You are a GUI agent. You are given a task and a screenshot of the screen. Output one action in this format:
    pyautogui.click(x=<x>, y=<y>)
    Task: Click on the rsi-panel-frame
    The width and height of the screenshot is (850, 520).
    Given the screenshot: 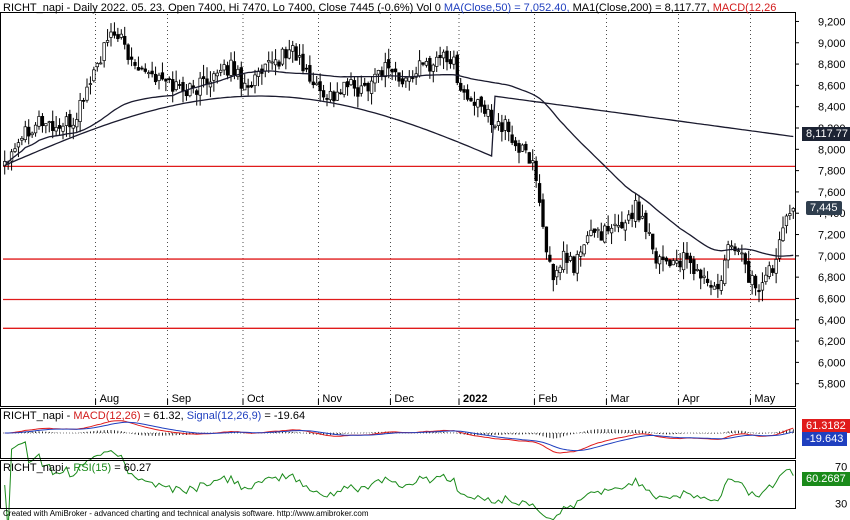 What is the action you would take?
    pyautogui.click(x=398, y=484)
    